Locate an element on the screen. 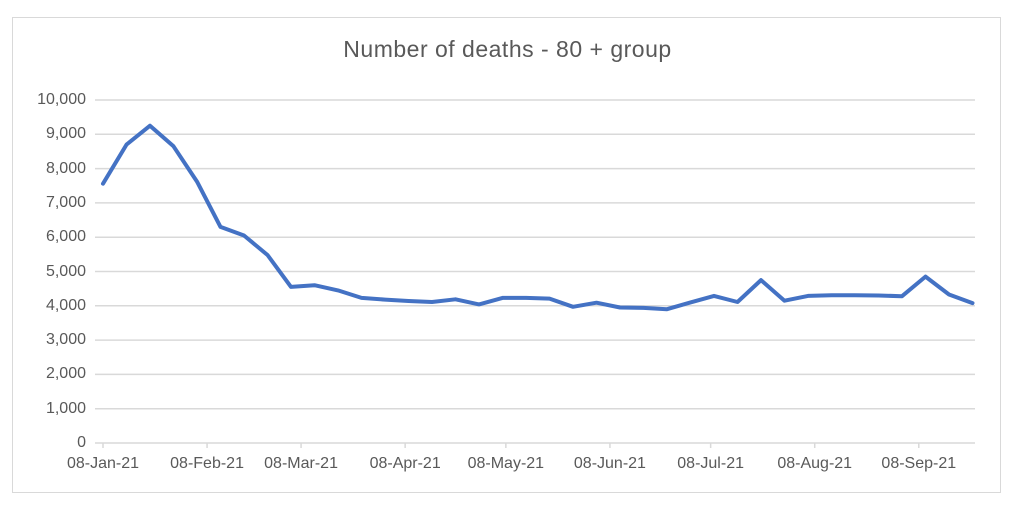 This screenshot has width=1015, height=509. x-tick-label: 08-Feb-21 is located at coordinates (207, 463).